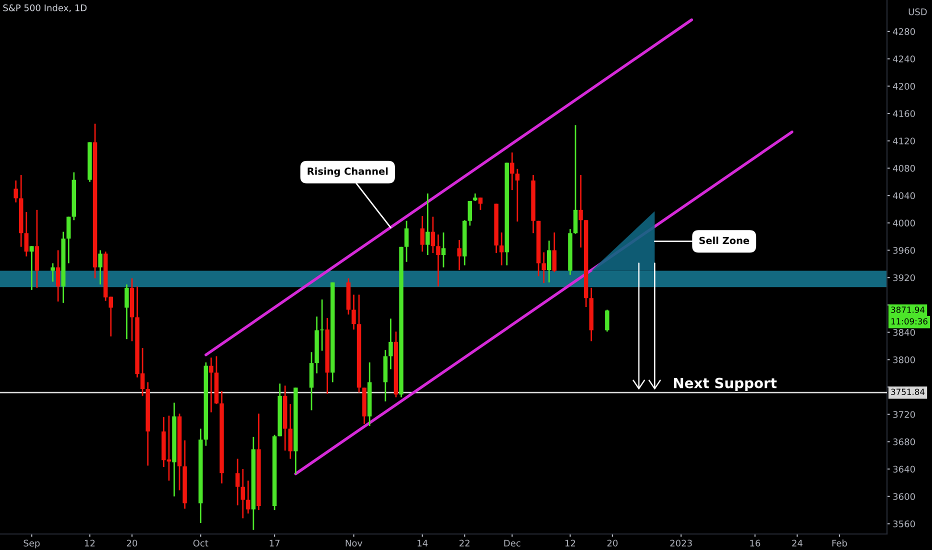 The height and width of the screenshot is (550, 932). I want to click on x-tick-label: 17, so click(275, 543).